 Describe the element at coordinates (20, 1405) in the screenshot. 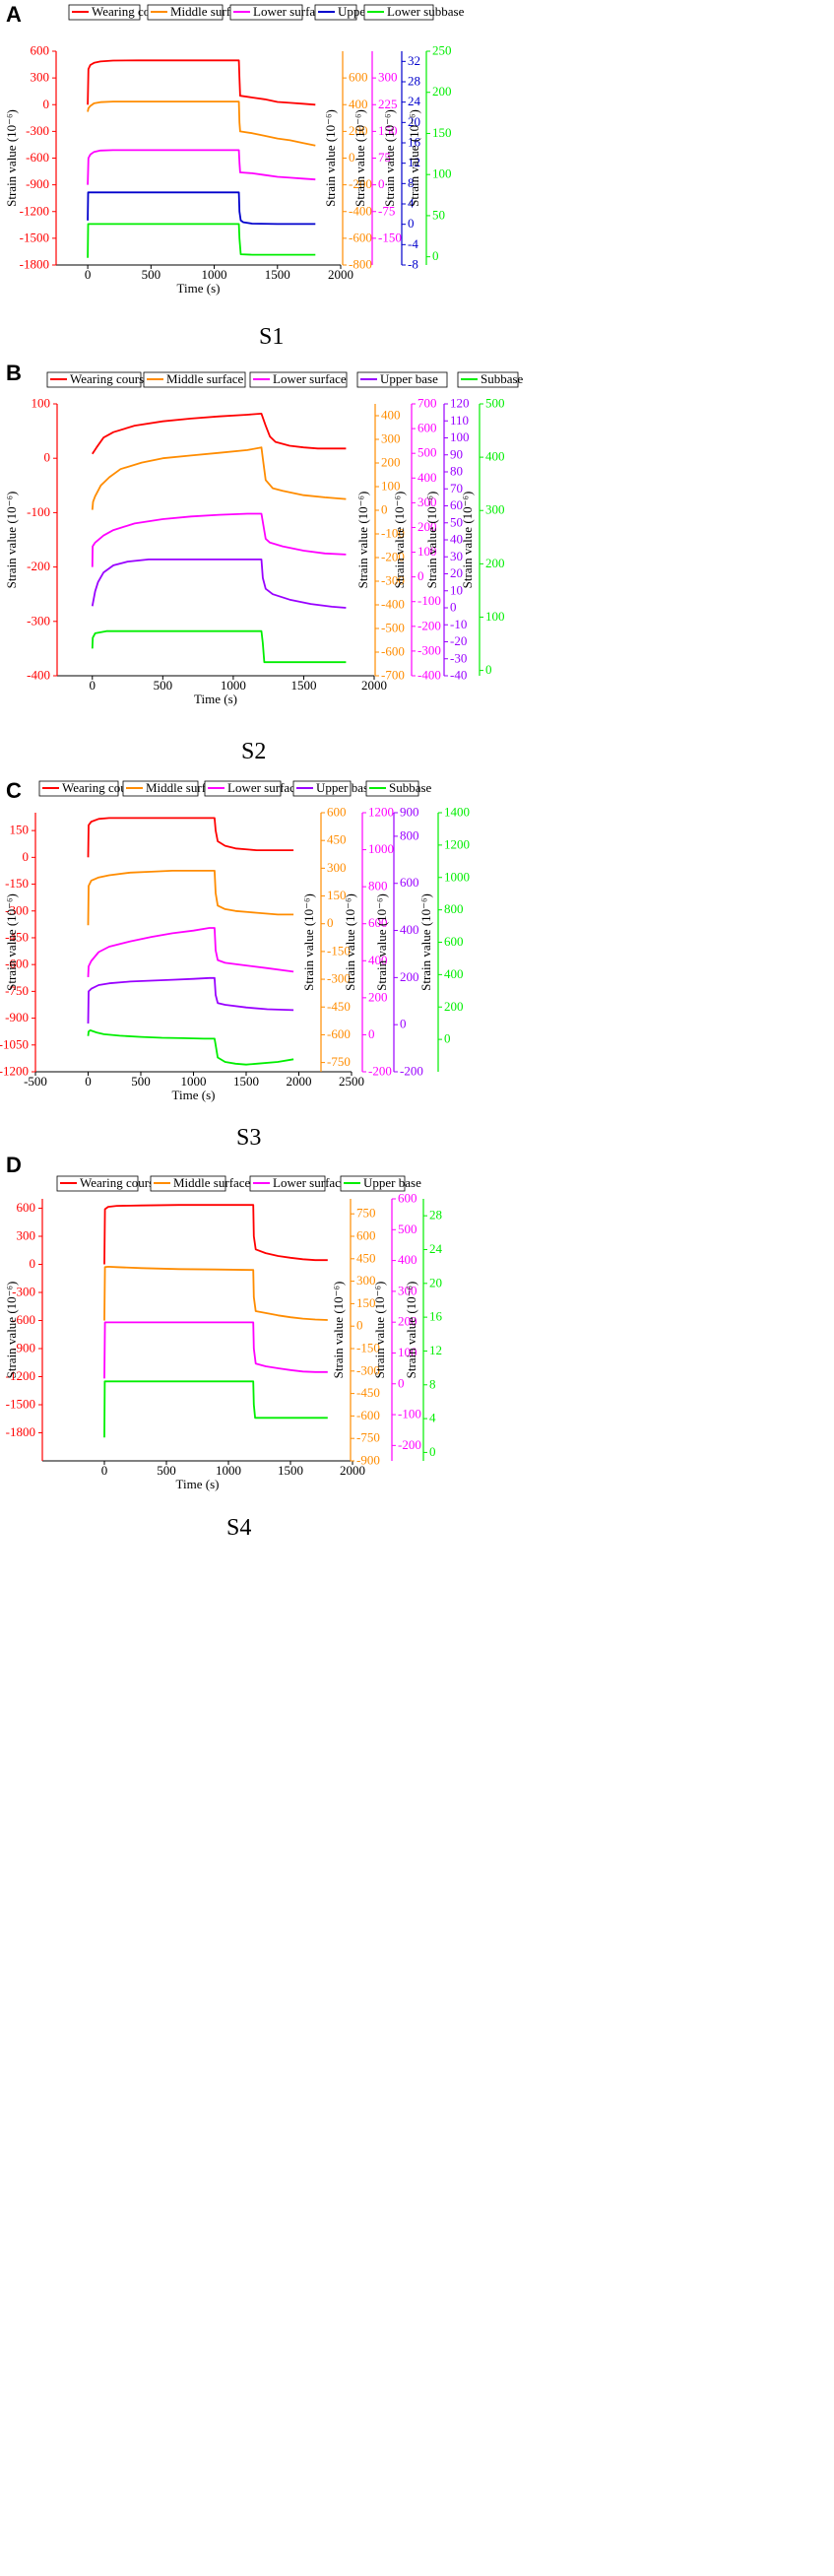

I see `y-tick-label: -1500` at that location.